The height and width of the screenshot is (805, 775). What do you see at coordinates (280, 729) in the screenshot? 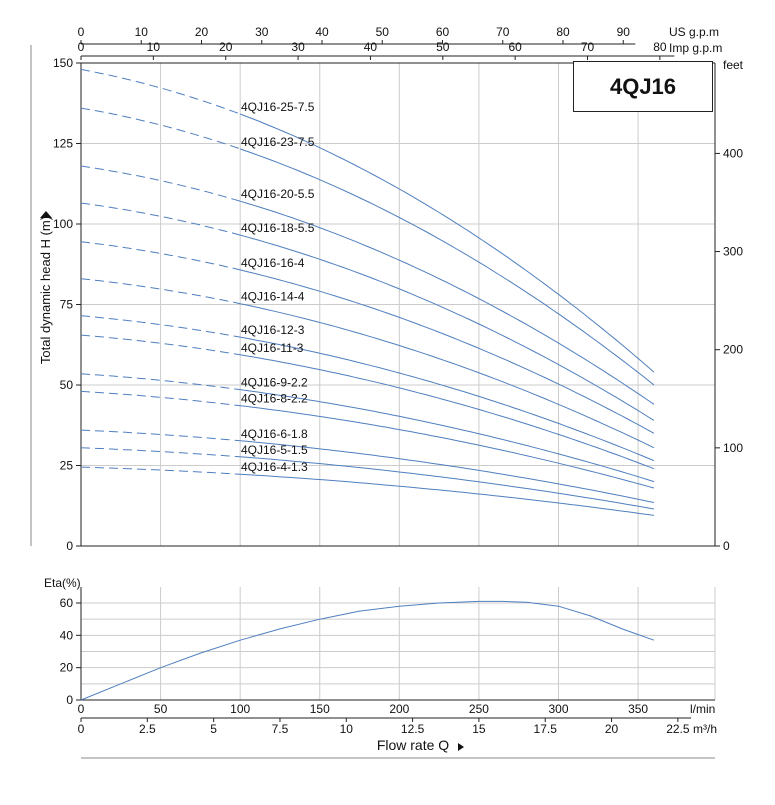
I see `m3h-tick-label: 7.5` at bounding box center [280, 729].